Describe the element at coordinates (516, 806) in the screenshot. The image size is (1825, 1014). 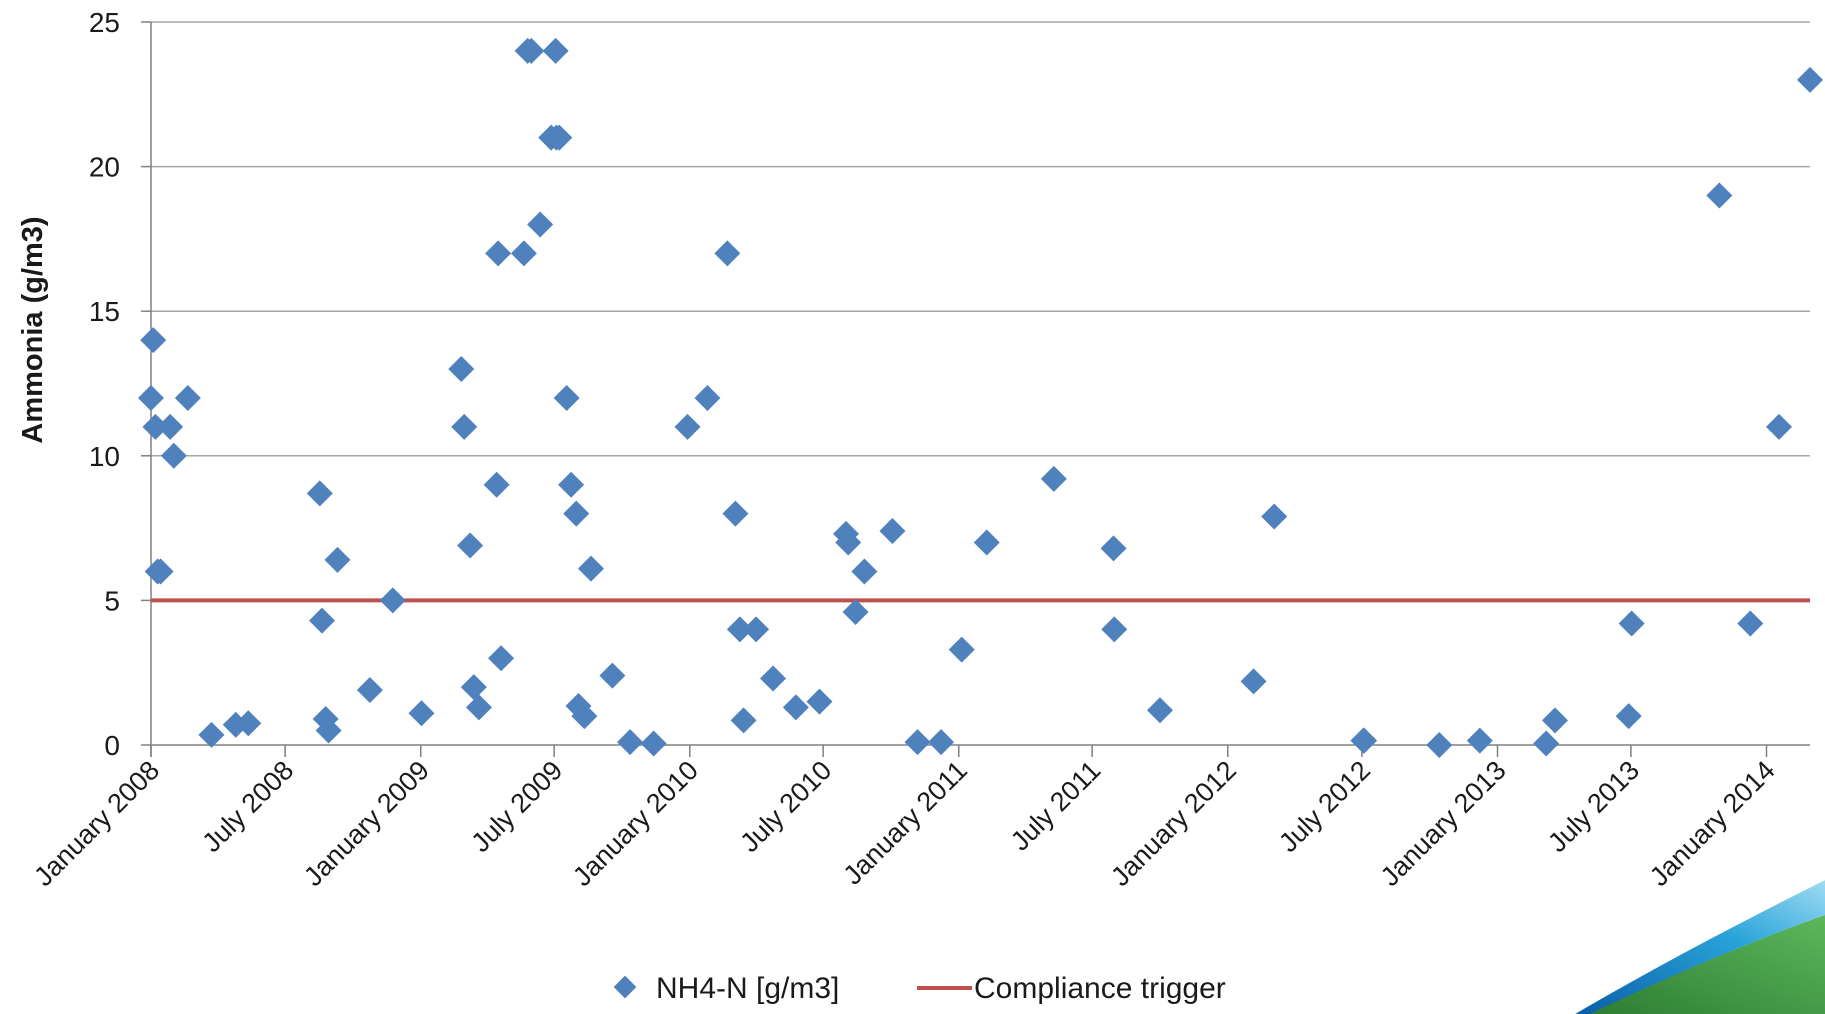
I see `x-tick-label-3: July 2009` at that location.